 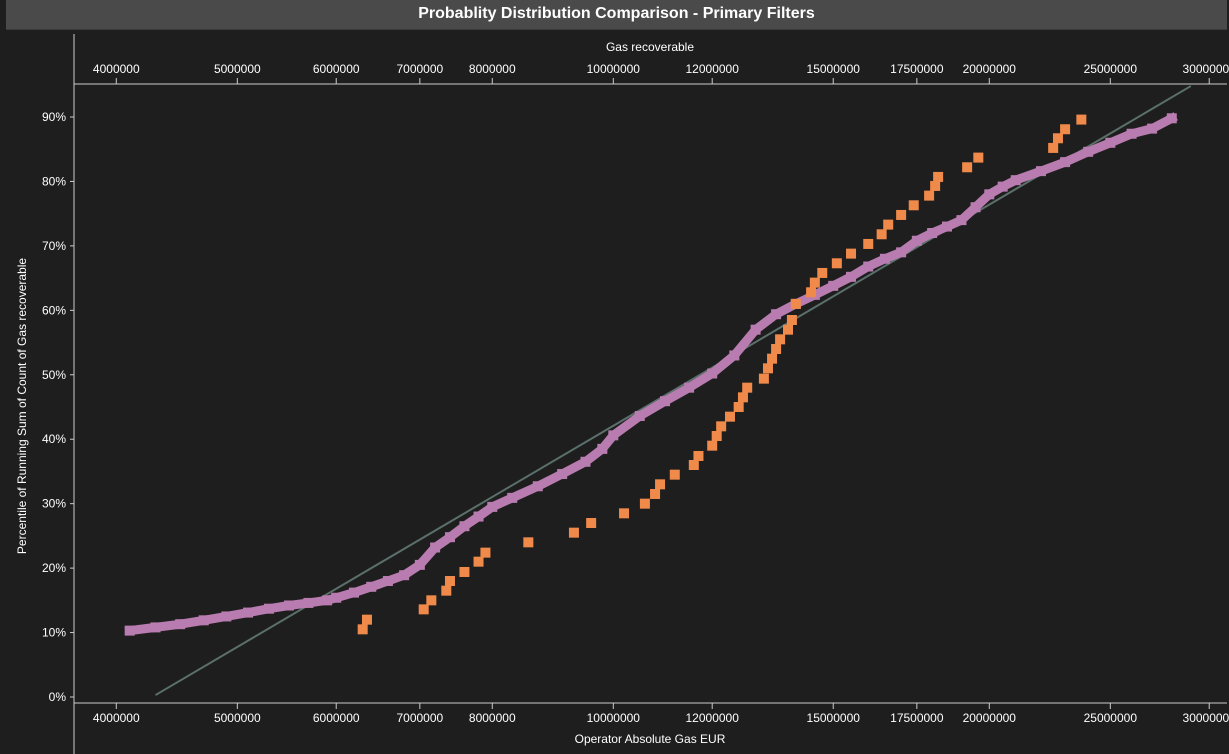 I want to click on y-tick-label: 50%, so click(x=54, y=375).